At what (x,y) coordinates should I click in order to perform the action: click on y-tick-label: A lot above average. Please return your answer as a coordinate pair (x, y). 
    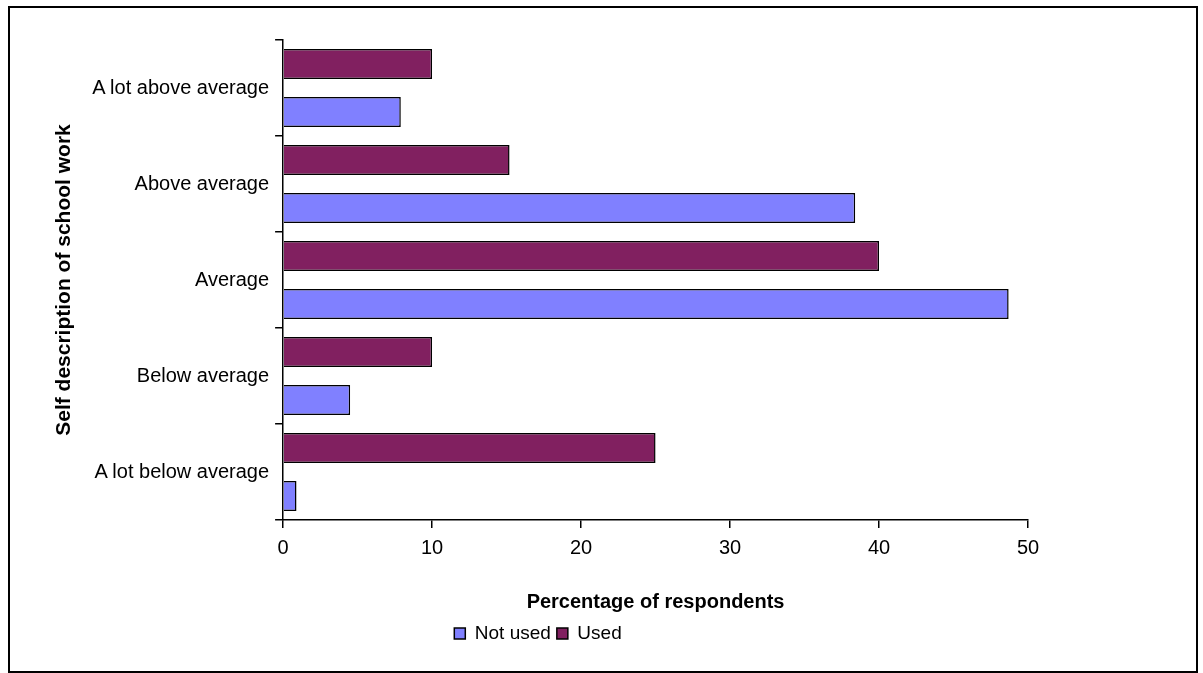
    Looking at the image, I should click on (181, 86).